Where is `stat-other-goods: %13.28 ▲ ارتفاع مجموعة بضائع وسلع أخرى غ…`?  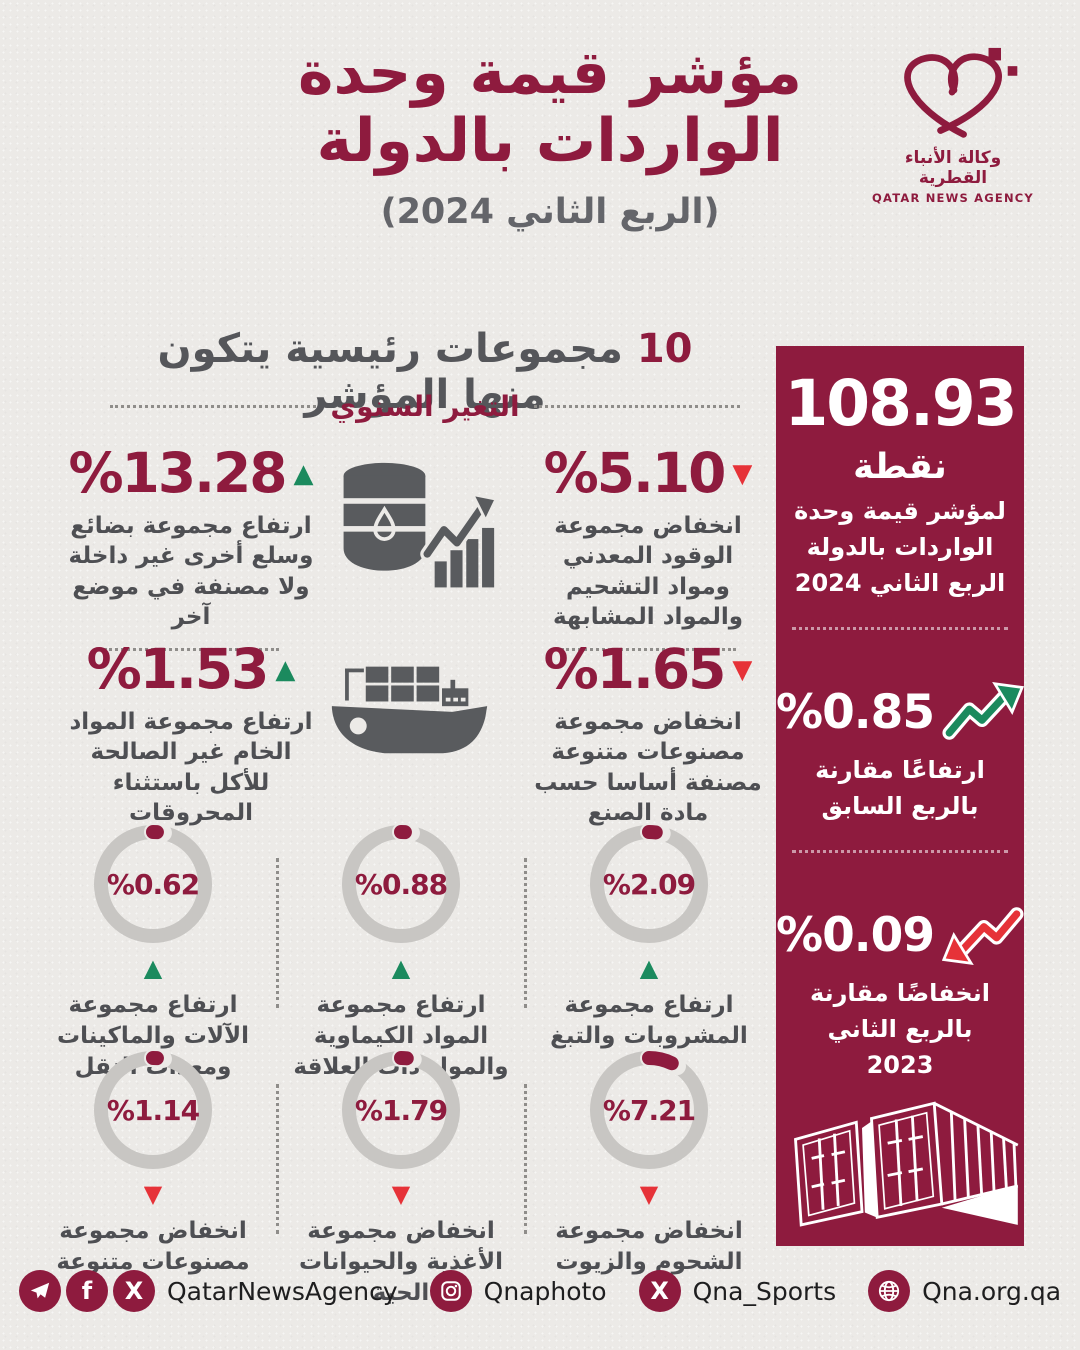 stat-other-goods: %13.28 ▲ ارتفاع مجموعة بضائع وسلع أخرى غ… is located at coordinates (191, 549).